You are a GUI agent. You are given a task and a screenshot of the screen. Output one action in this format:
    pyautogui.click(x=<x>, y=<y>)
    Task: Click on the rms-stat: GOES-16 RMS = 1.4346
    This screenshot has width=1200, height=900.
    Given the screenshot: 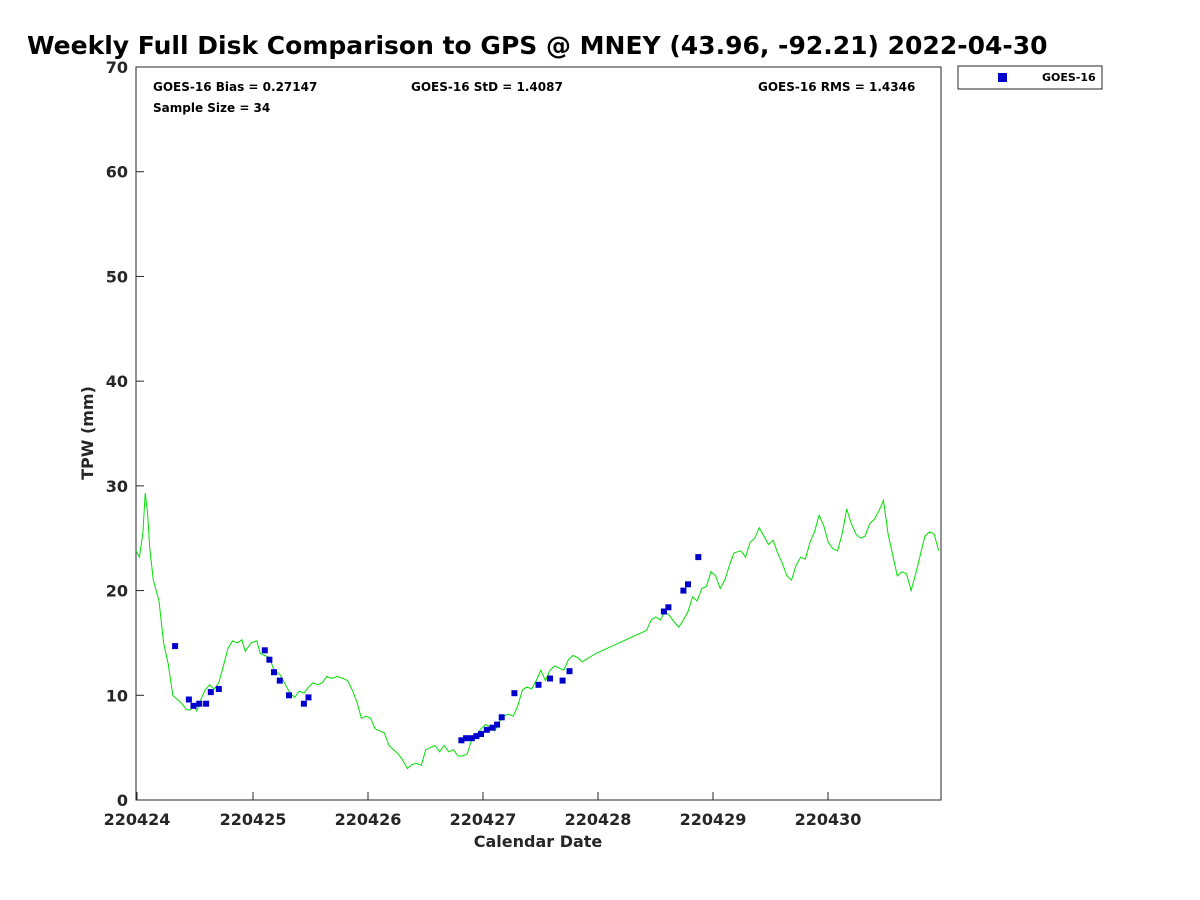 What is the action you would take?
    pyautogui.click(x=836, y=87)
    